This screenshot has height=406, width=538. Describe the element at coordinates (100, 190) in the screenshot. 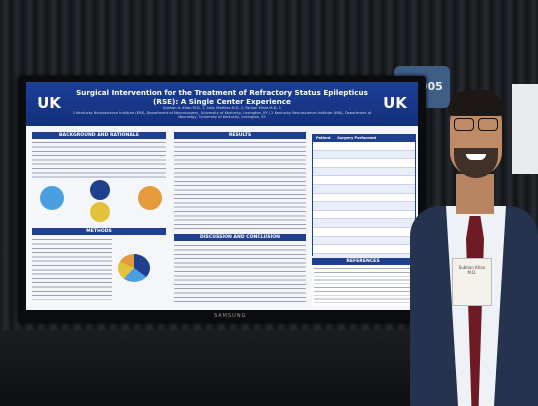

I see `diagram-circle-navy` at that location.